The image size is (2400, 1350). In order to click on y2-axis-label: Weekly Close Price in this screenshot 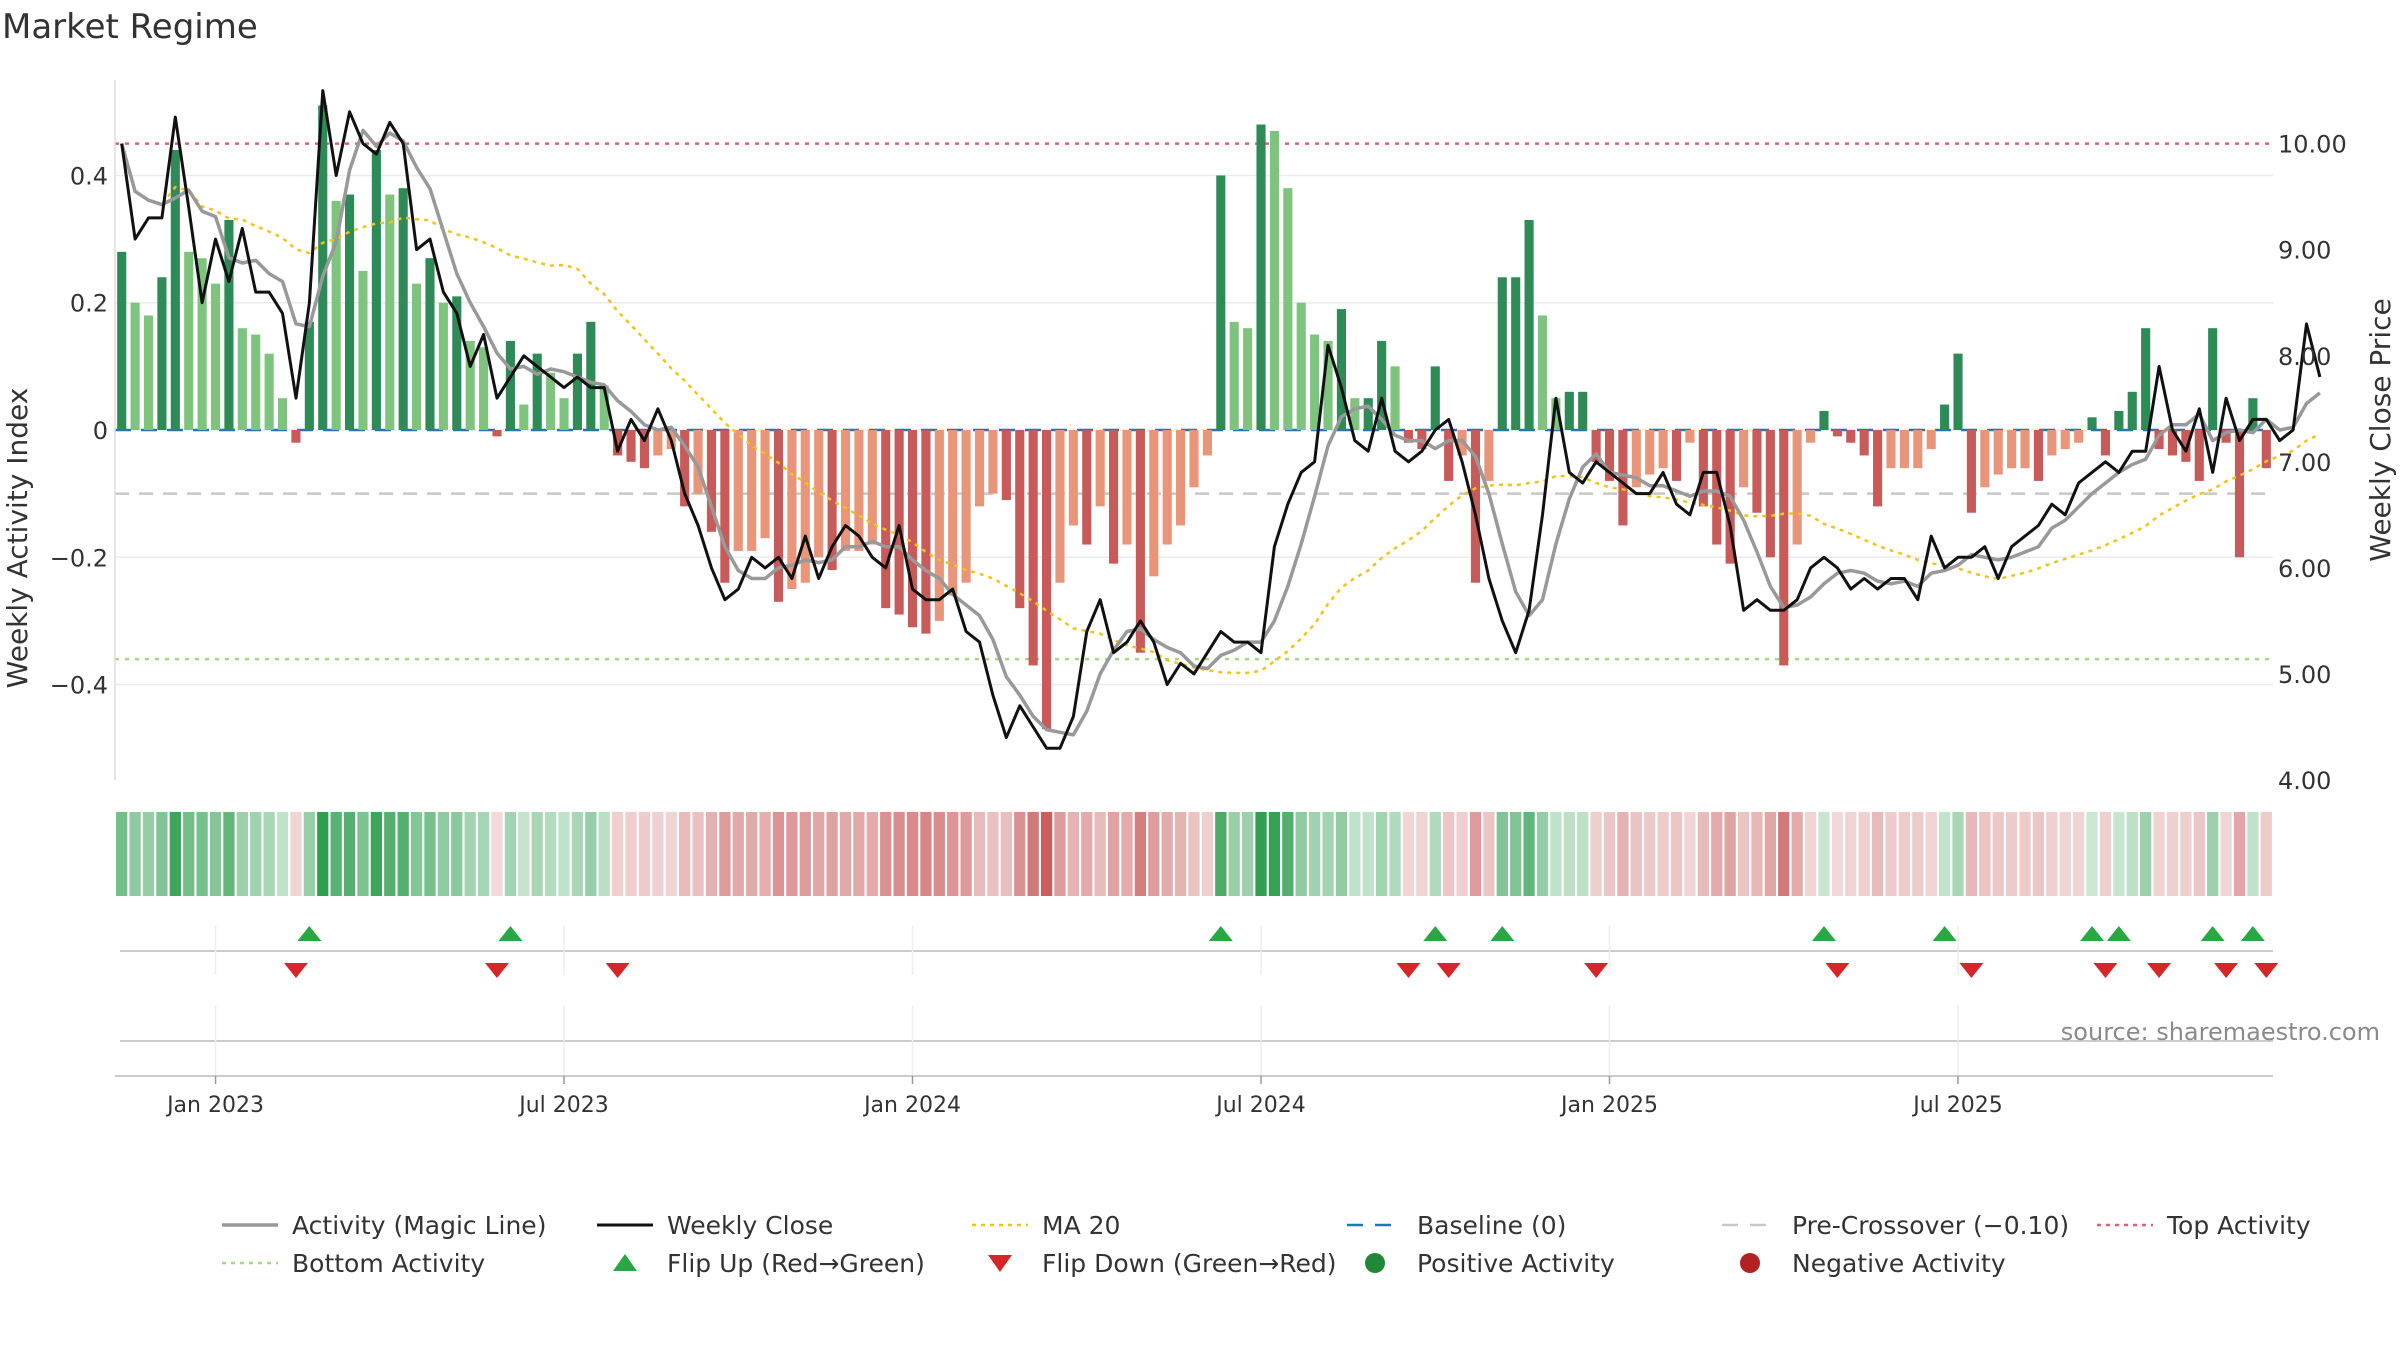, I will do `click(2380, 429)`.